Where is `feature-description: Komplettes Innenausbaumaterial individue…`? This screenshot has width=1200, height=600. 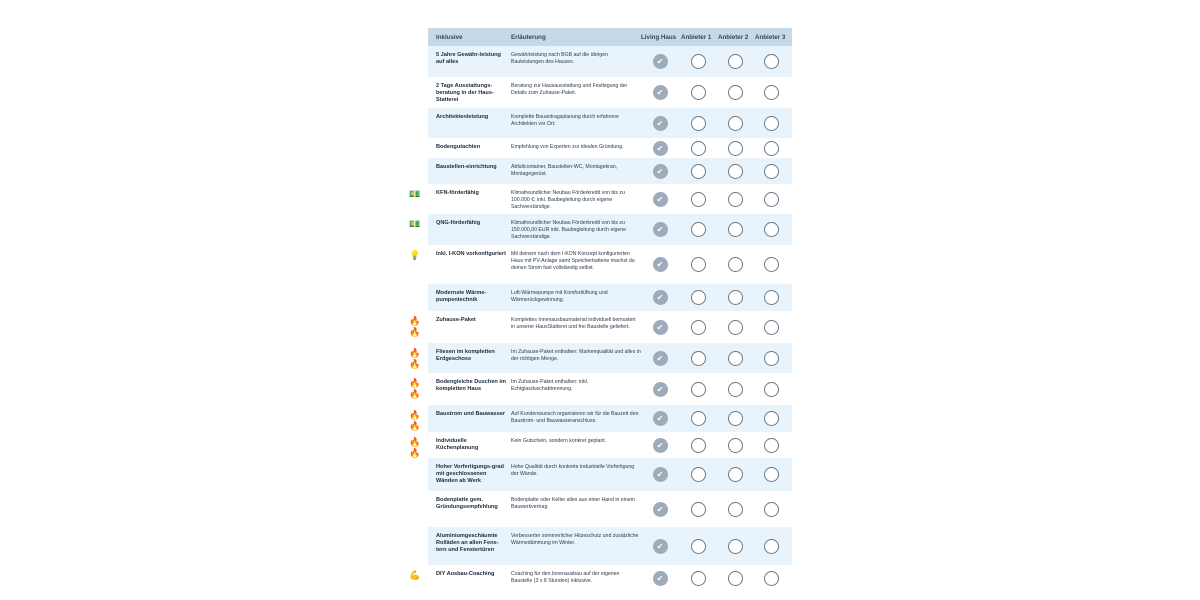
feature-description: Komplettes Innenausbaumaterial individue… is located at coordinates (573, 323).